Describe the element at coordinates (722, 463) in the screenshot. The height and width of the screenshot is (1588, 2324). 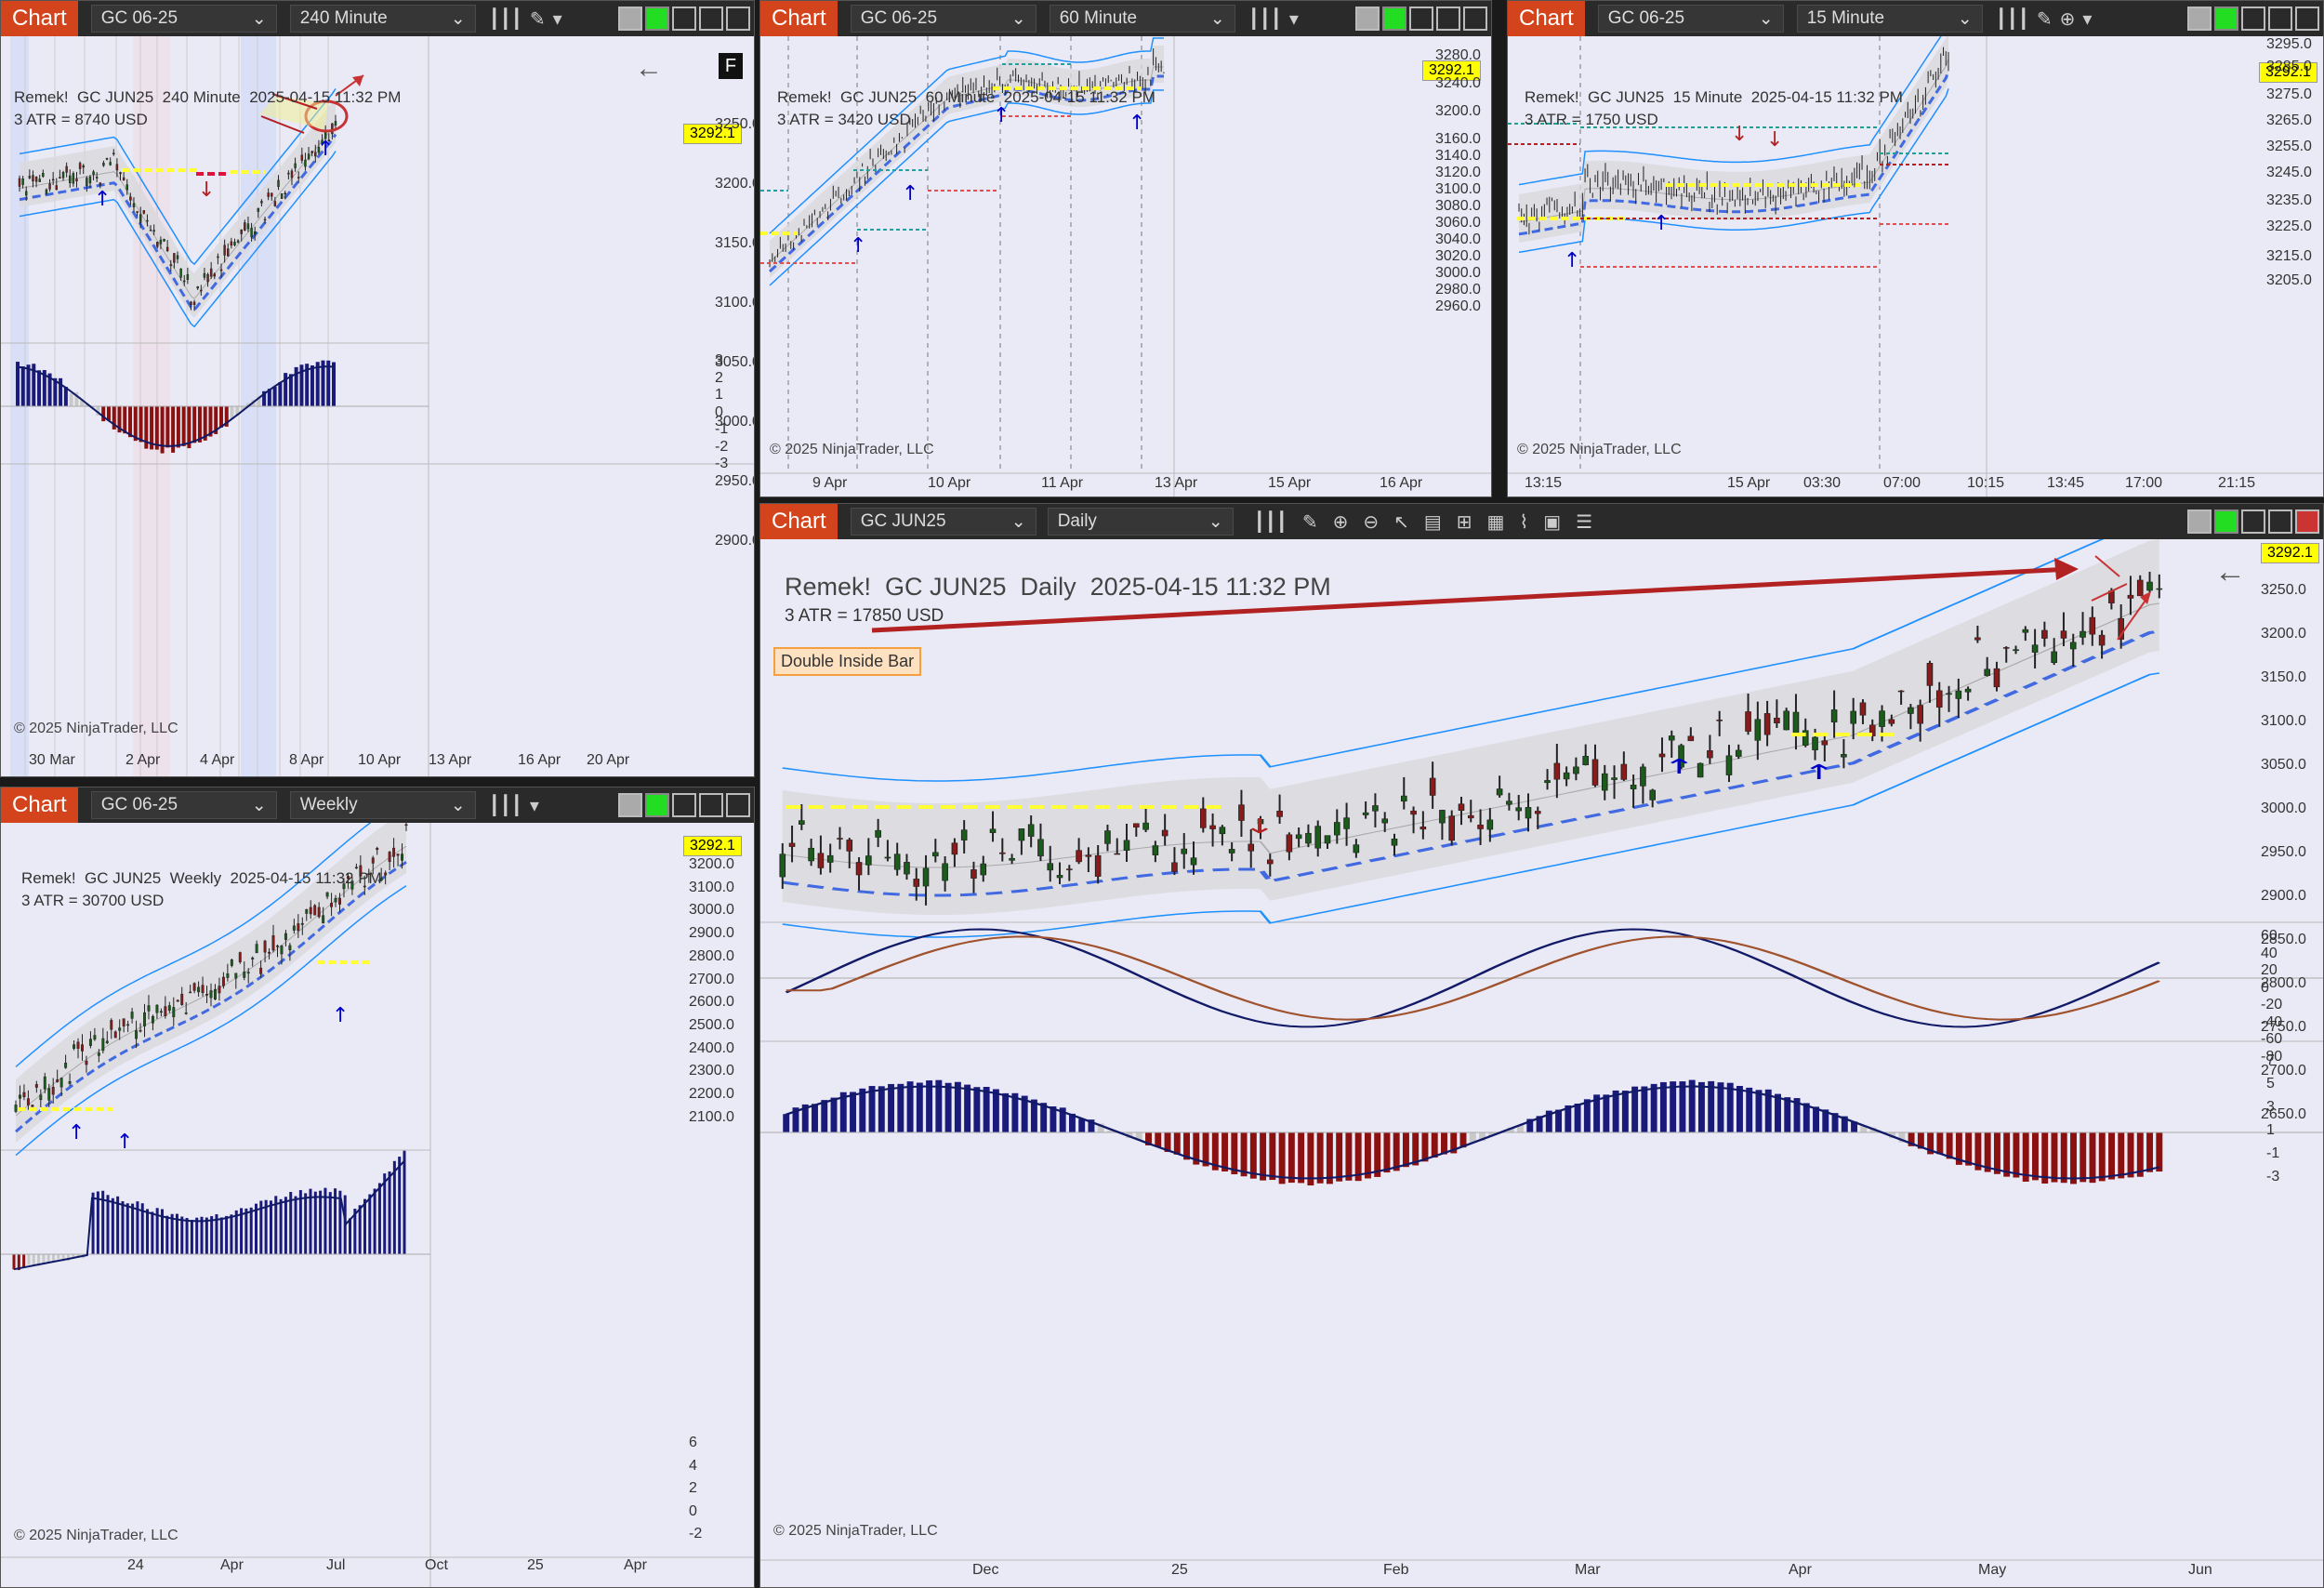
I see `oscillator-axis-label: -3` at that location.